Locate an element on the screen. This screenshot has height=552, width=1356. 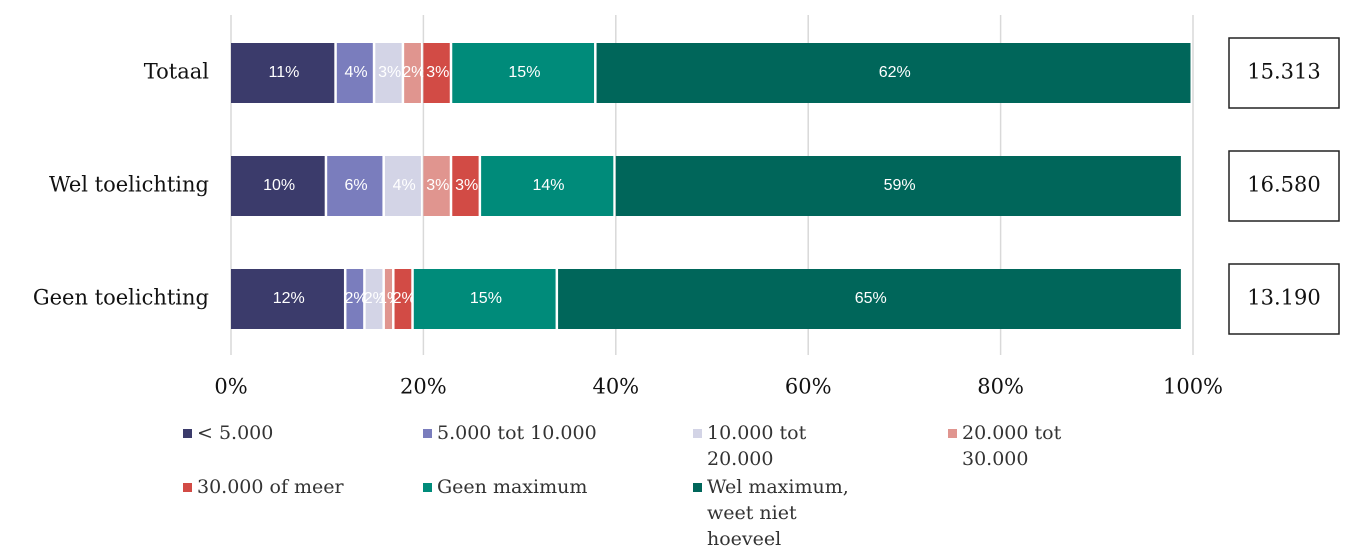
data-label: 6% is located at coordinates (355, 185).